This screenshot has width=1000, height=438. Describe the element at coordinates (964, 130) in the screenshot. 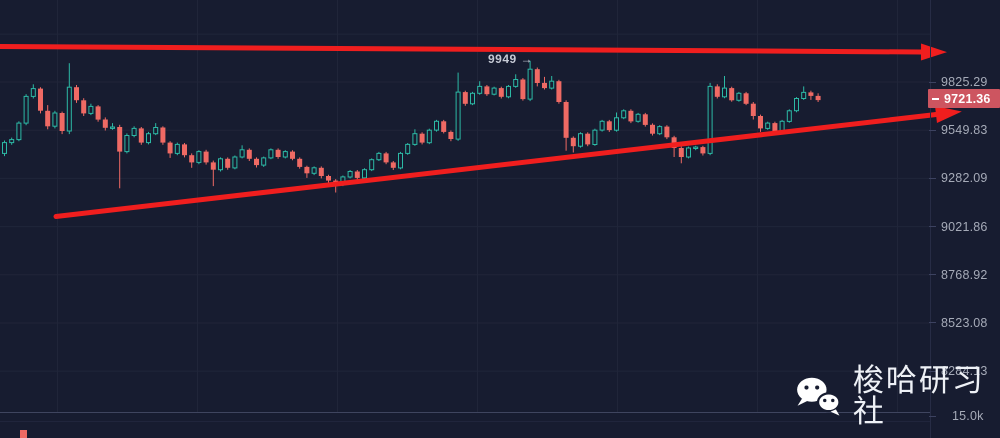

I see `y-axis-label: 9549.83` at that location.